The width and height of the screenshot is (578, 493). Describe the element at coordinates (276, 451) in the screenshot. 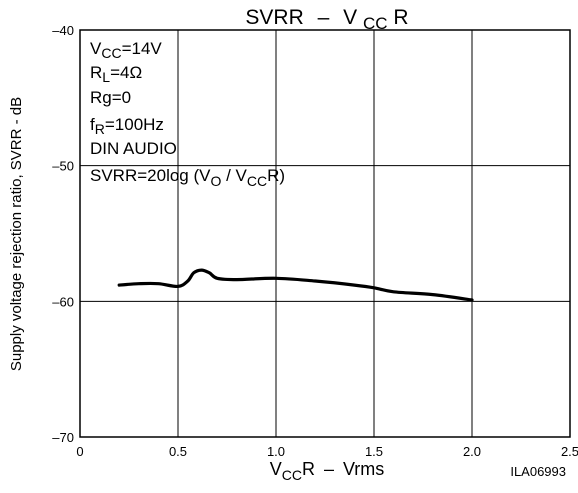

I see `x-tick-label: 1.0` at that location.